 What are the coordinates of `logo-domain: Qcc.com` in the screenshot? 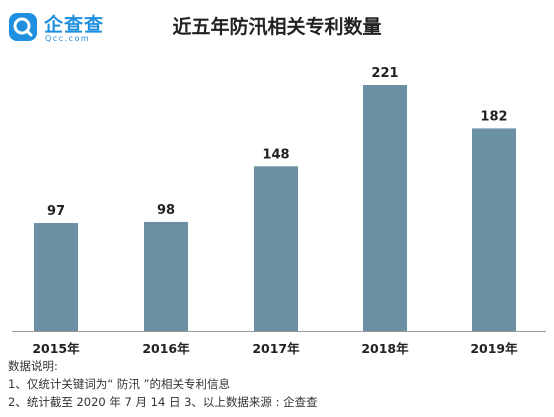 It's located at (68, 38).